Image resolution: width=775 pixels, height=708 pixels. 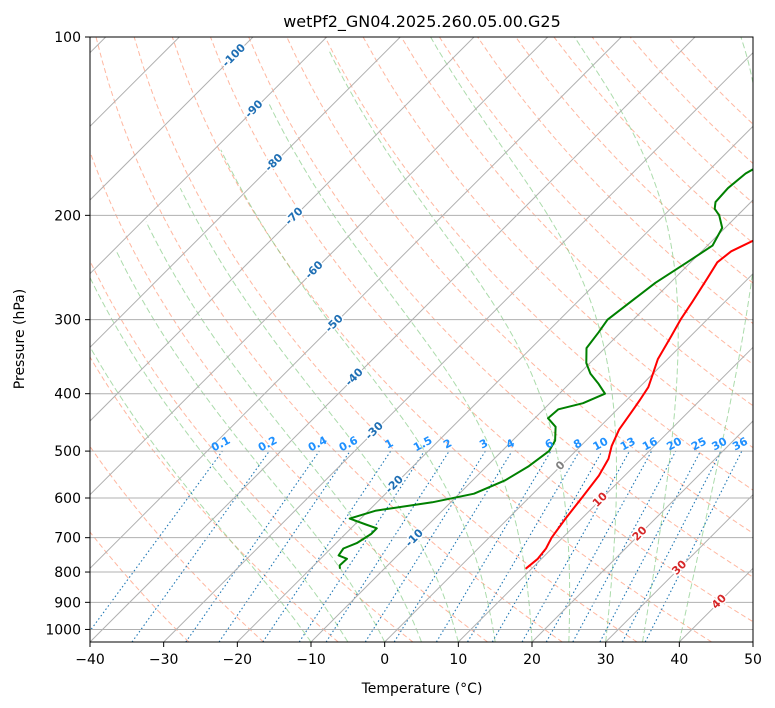 I want to click on isotherm-label: -90, so click(x=253, y=108).